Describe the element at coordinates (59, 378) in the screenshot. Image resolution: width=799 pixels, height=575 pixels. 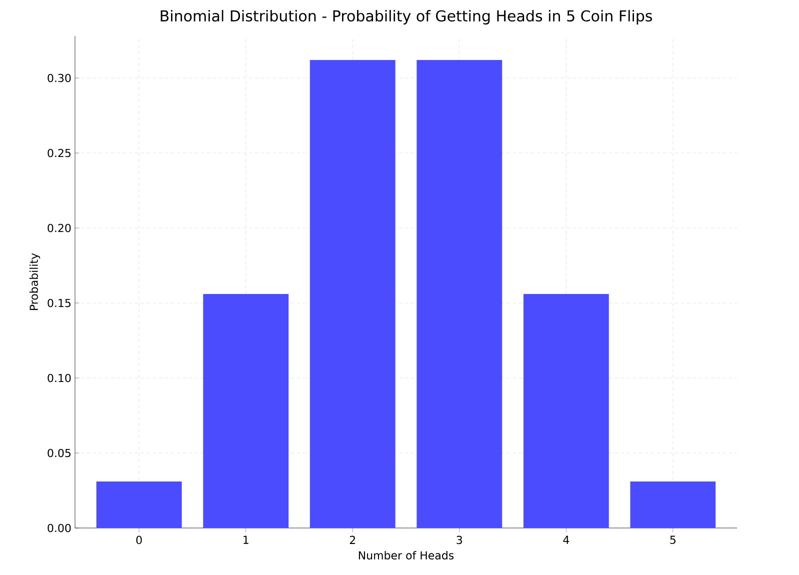
I see `y-tick-label: 0.10` at that location.